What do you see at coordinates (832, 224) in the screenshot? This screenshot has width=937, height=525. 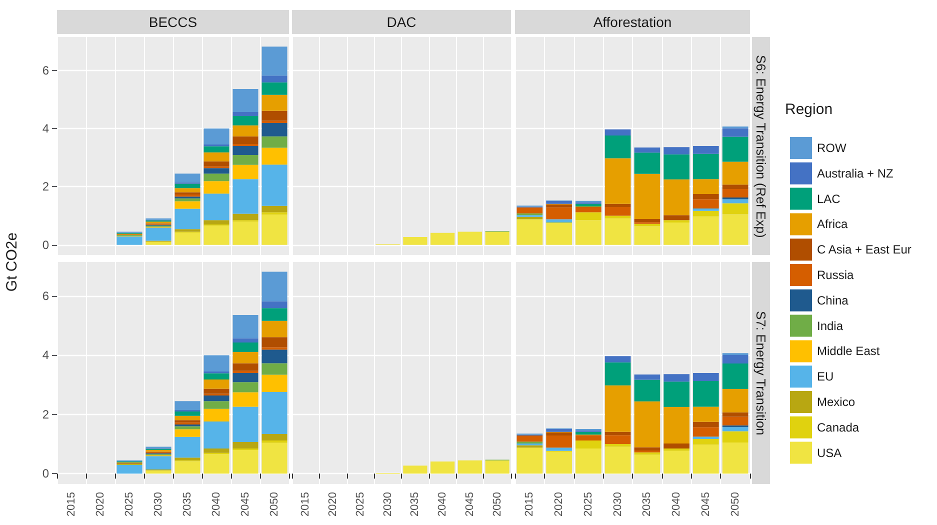 I see `legend-label: Africa` at bounding box center [832, 224].